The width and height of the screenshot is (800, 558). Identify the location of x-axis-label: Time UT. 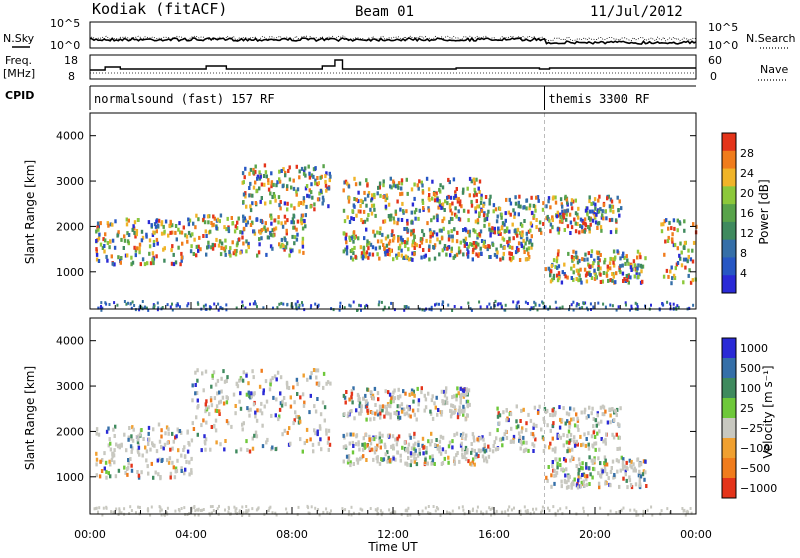
(392, 547).